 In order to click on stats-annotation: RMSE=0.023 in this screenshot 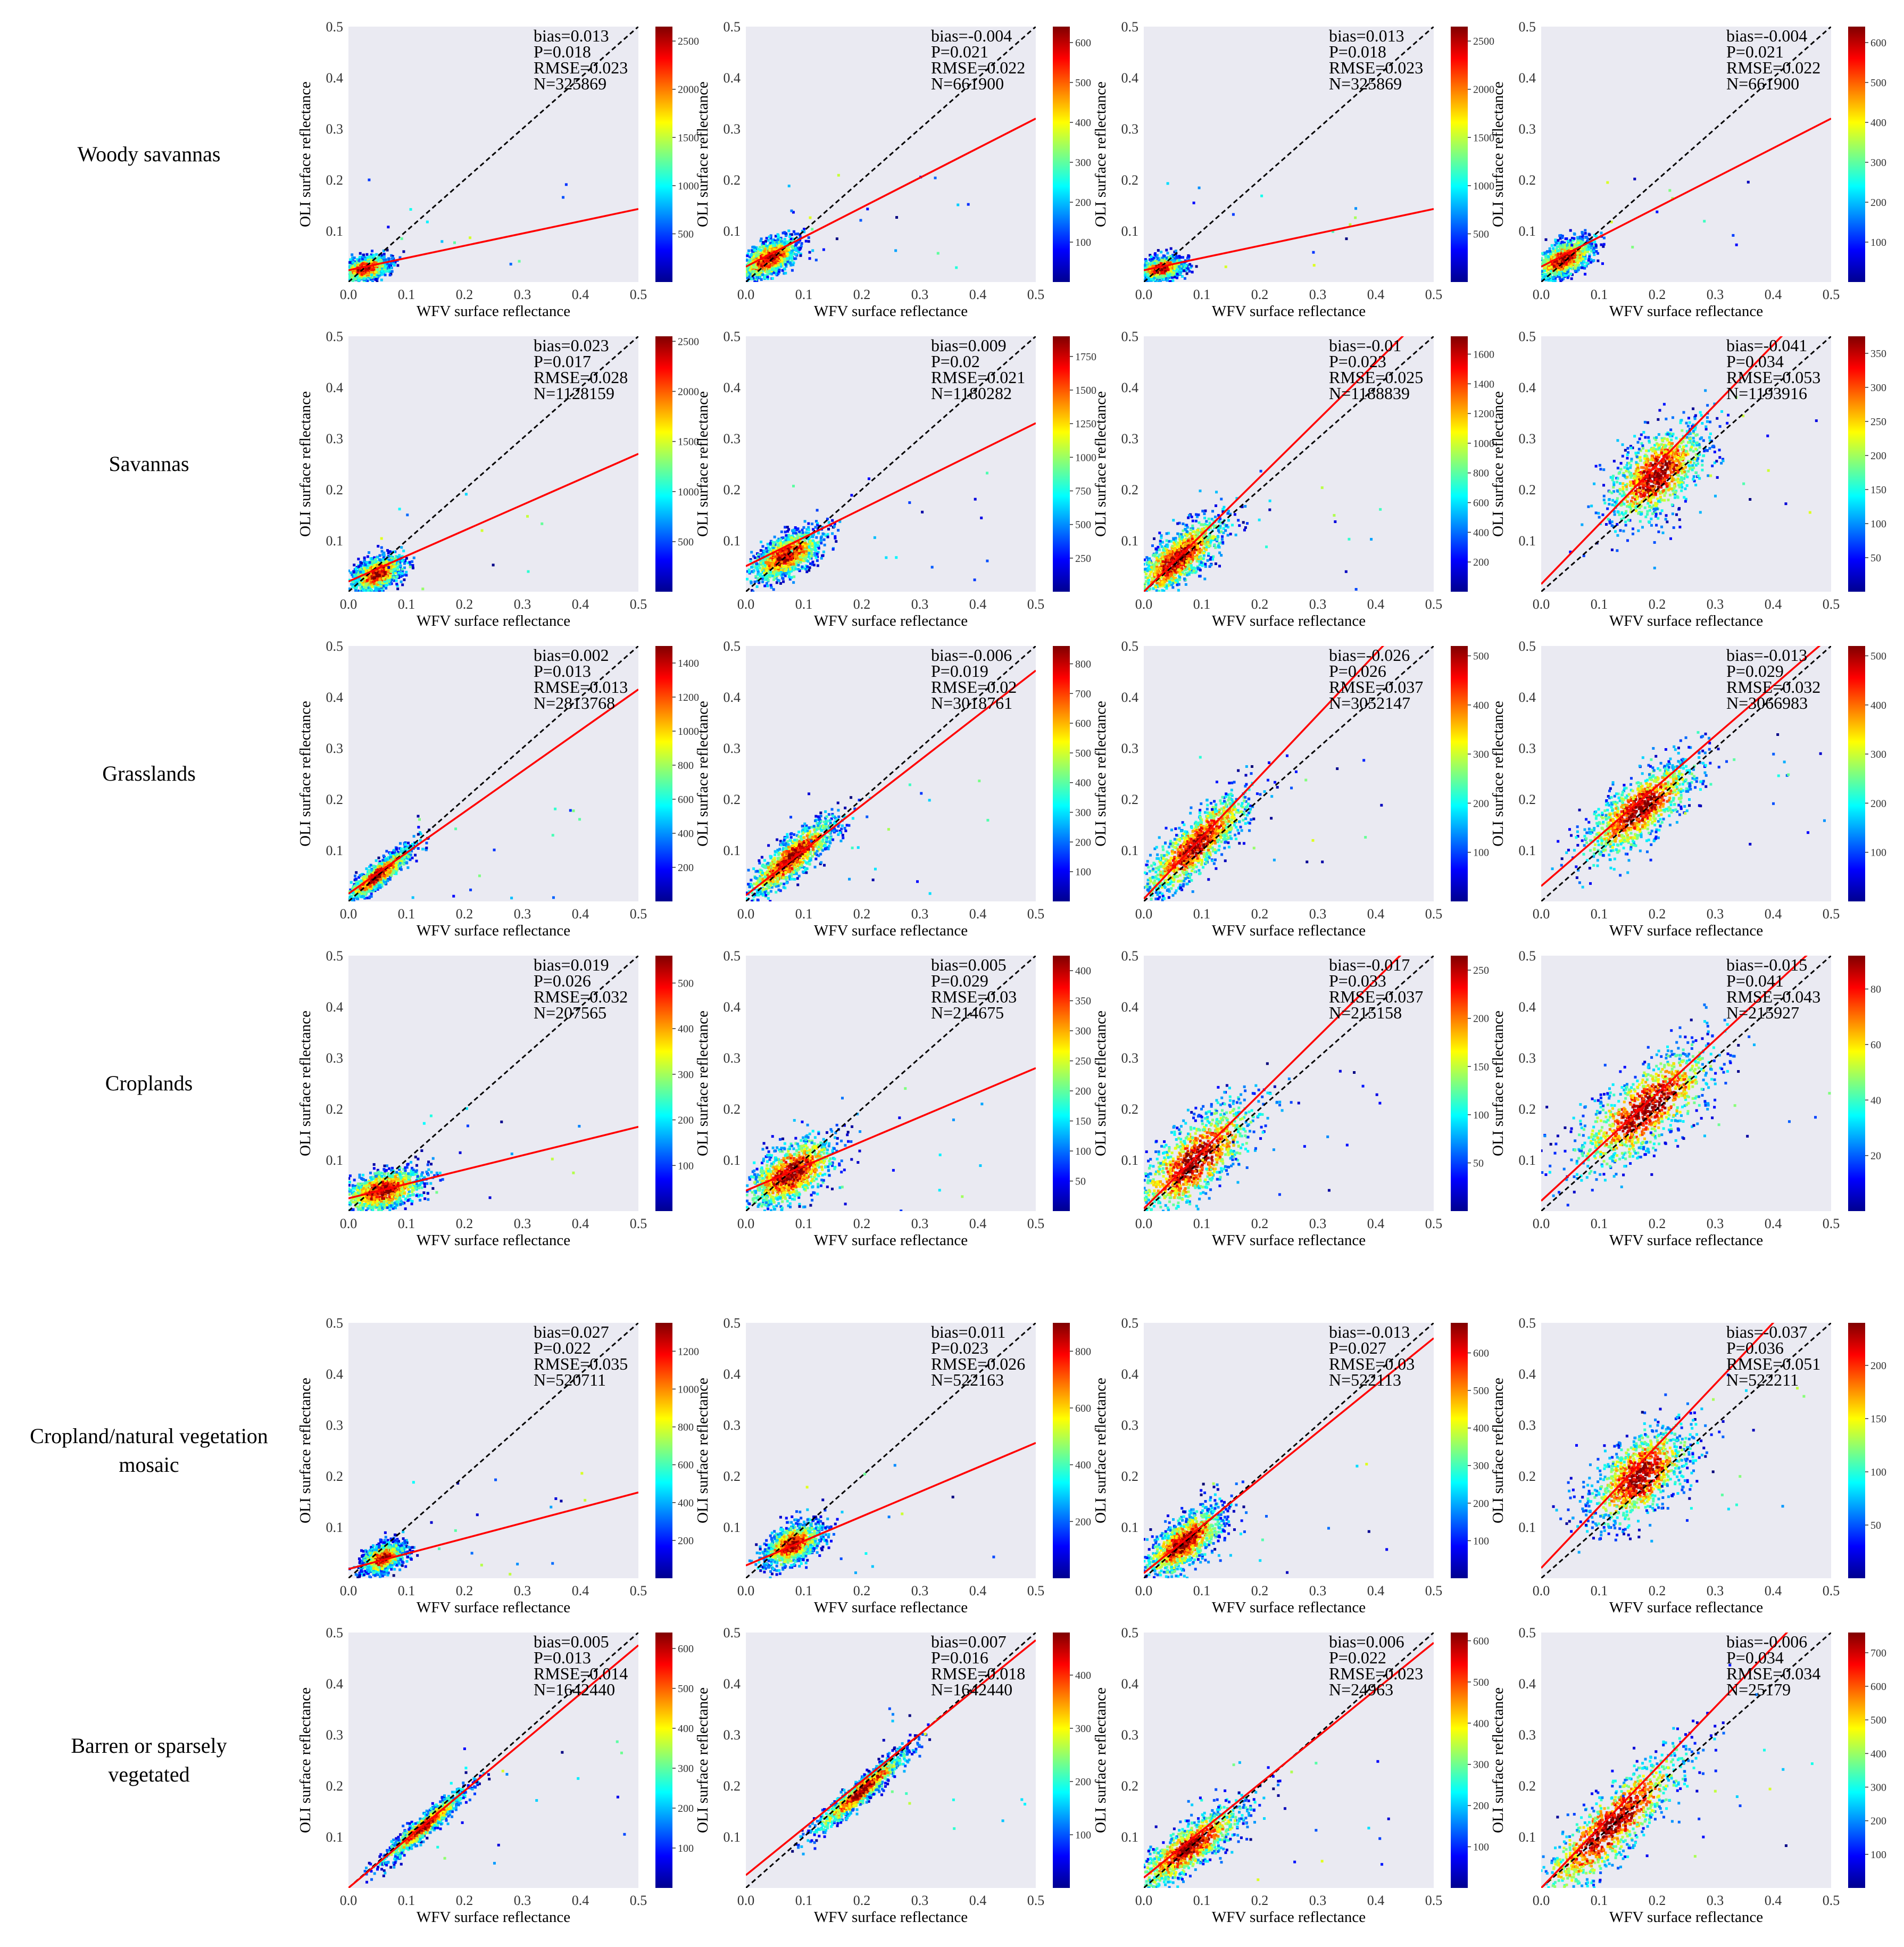, I will do `click(581, 67)`.